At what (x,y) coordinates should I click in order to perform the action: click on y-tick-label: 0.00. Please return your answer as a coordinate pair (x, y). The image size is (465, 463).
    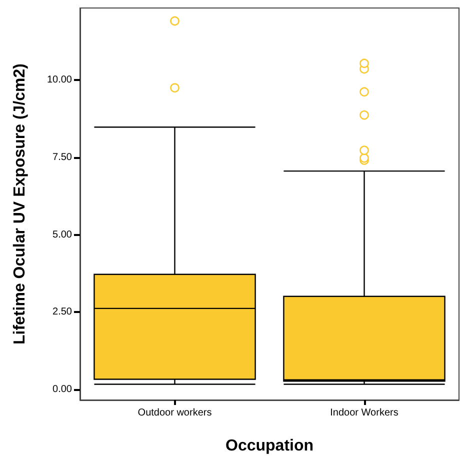
    Looking at the image, I should click on (62, 389).